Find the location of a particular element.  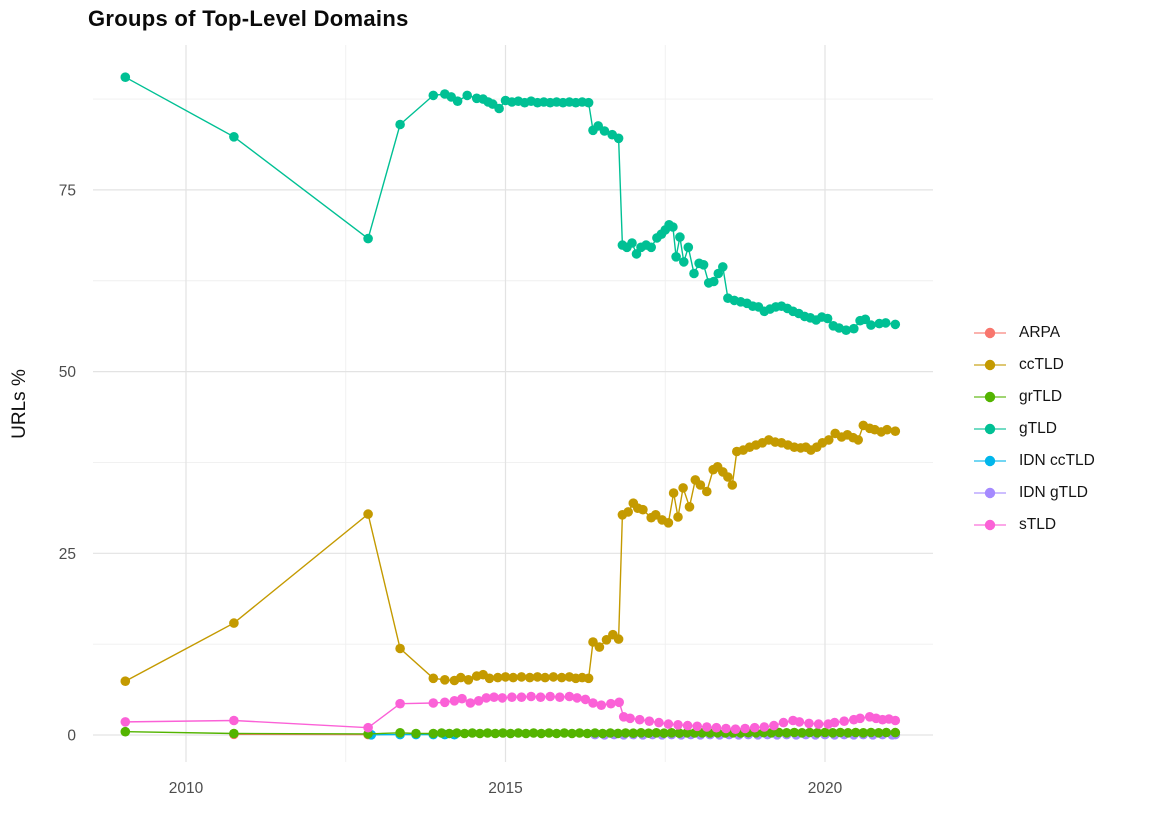

legend-key-gtld is located at coordinates (990, 429).